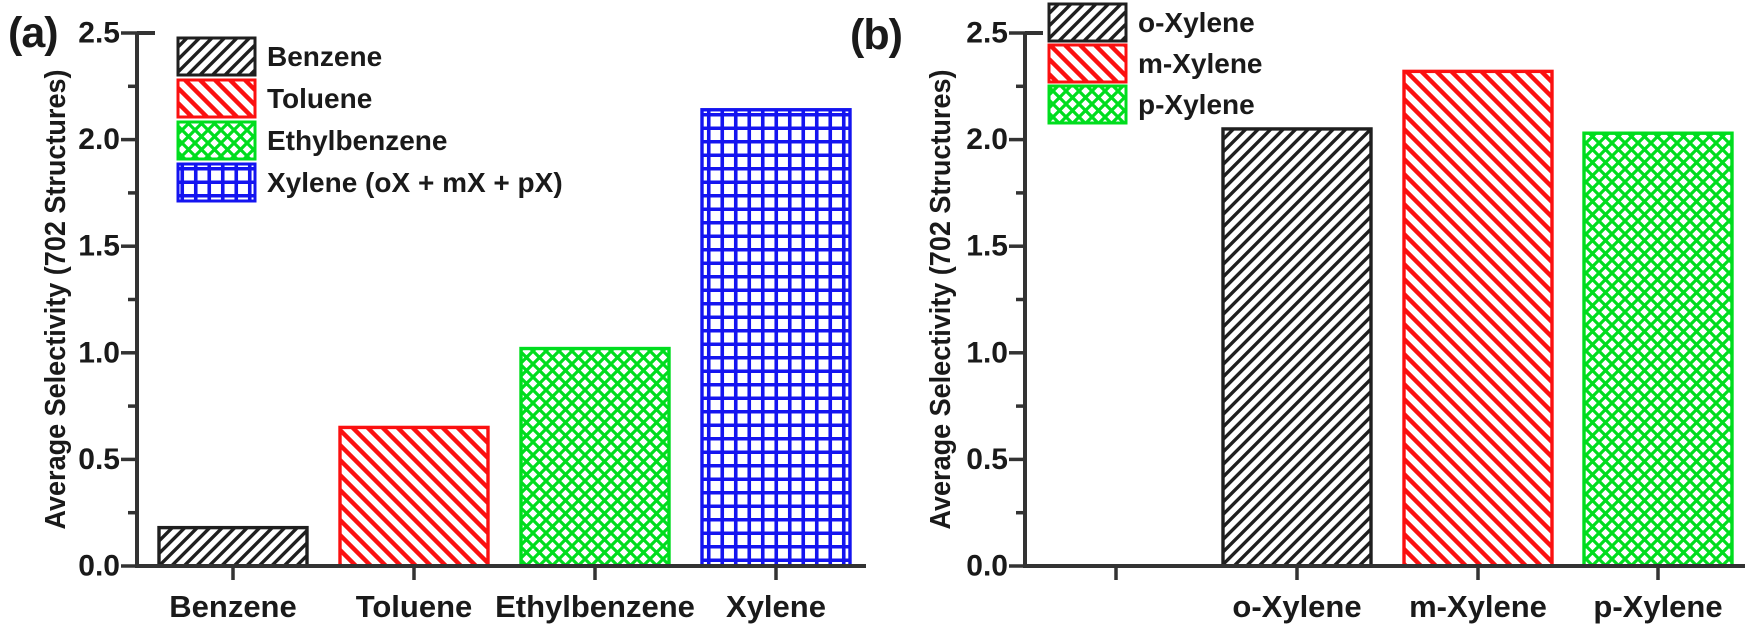 The height and width of the screenshot is (630, 1750). Describe the element at coordinates (1200, 63) in the screenshot. I see `legend-label-m-xylene: m-Xylene` at that location.